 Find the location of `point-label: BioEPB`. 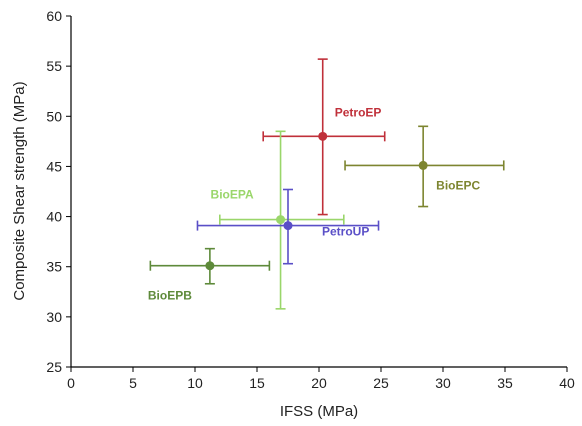

point-label: BioEPB is located at coordinates (170, 296).